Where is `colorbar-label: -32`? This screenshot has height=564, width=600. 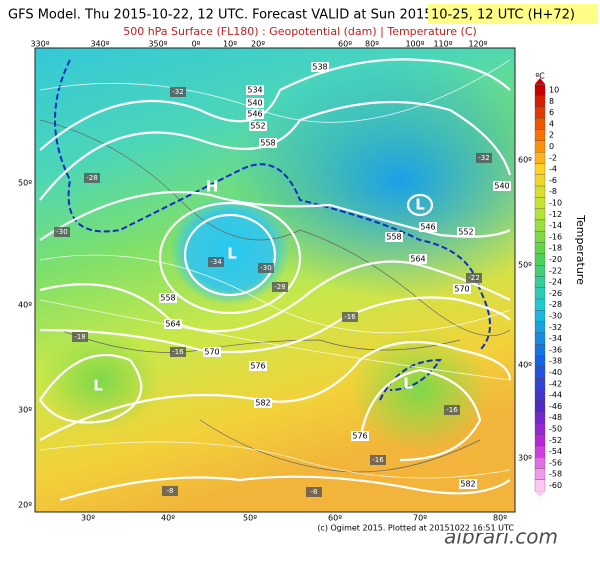
colorbar-label: -32 is located at coordinates (555, 327).